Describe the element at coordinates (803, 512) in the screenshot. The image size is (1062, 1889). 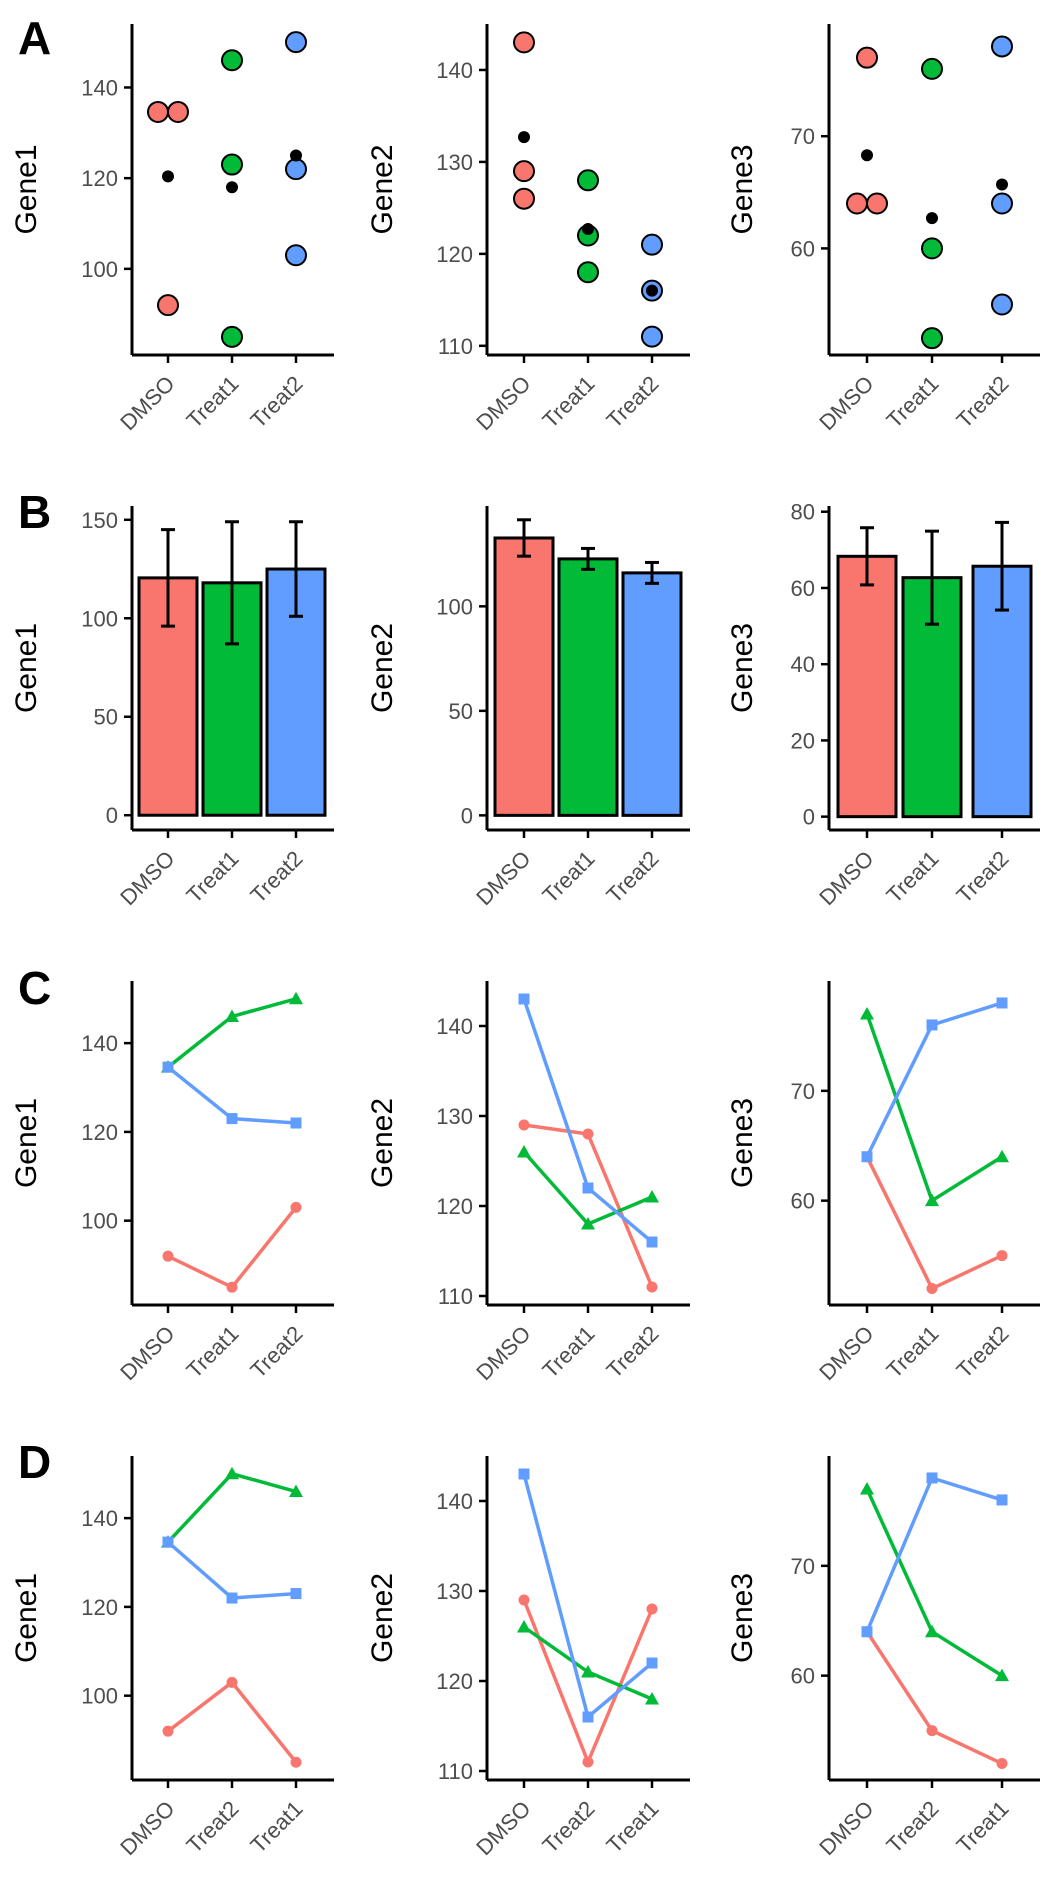
I see `y-tick-label: 80` at that location.